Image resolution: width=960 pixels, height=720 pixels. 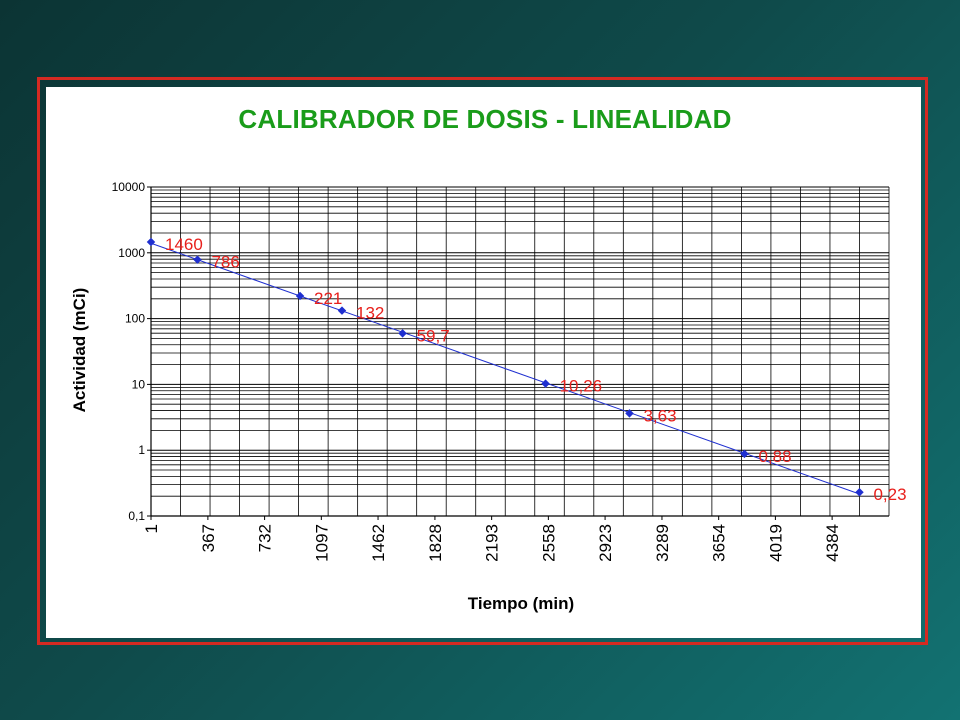 What do you see at coordinates (129, 187) in the screenshot?
I see `y-tick-label: 10000` at bounding box center [129, 187].